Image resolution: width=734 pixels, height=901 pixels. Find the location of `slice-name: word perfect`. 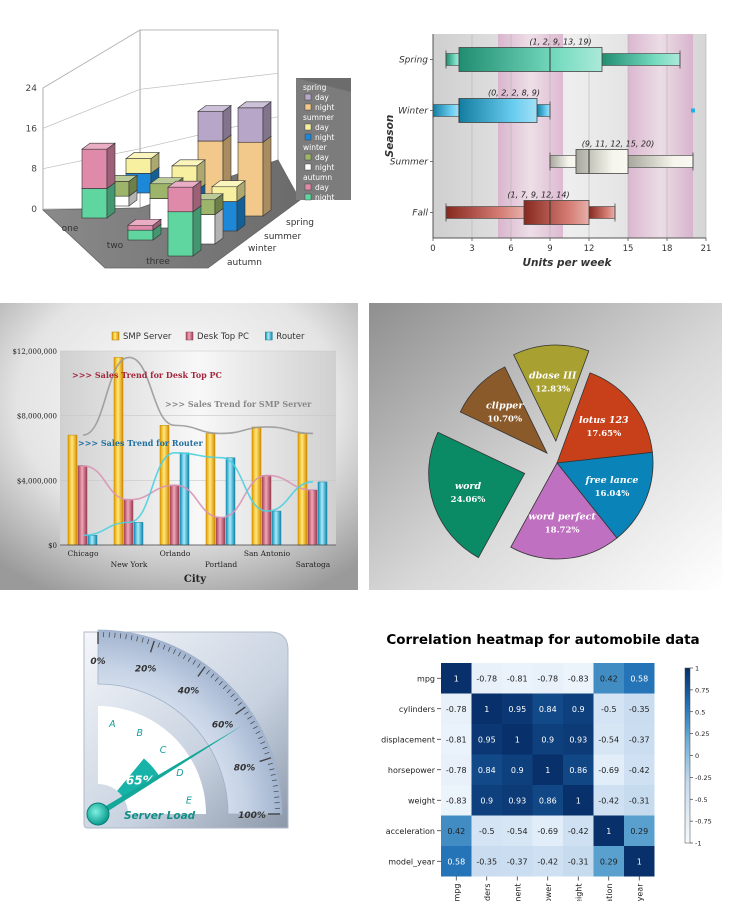

slice-name: word perfect is located at coordinates (562, 516).